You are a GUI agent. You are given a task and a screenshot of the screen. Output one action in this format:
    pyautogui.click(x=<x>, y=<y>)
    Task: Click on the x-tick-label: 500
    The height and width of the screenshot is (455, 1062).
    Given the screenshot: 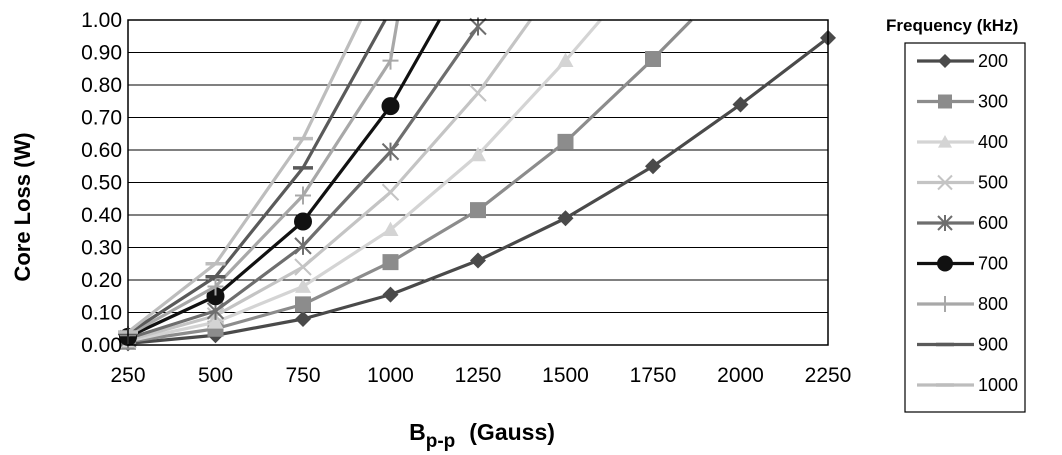 What is the action you would take?
    pyautogui.click(x=215, y=375)
    